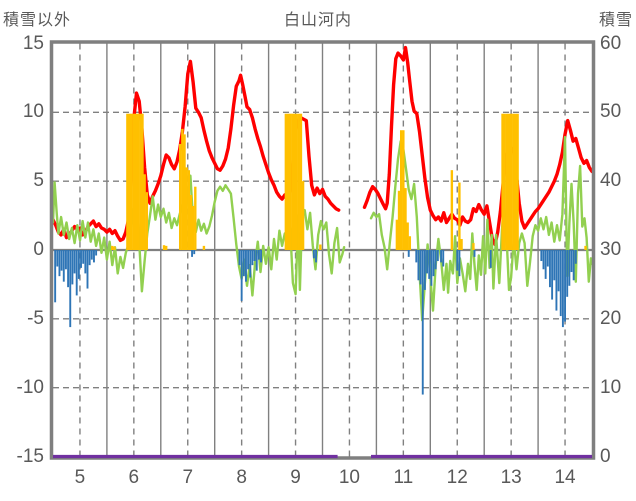 This screenshot has height=501, width=636. Describe the element at coordinates (349, 477) in the screenshot. I see `x-tick-10: 10` at that location.